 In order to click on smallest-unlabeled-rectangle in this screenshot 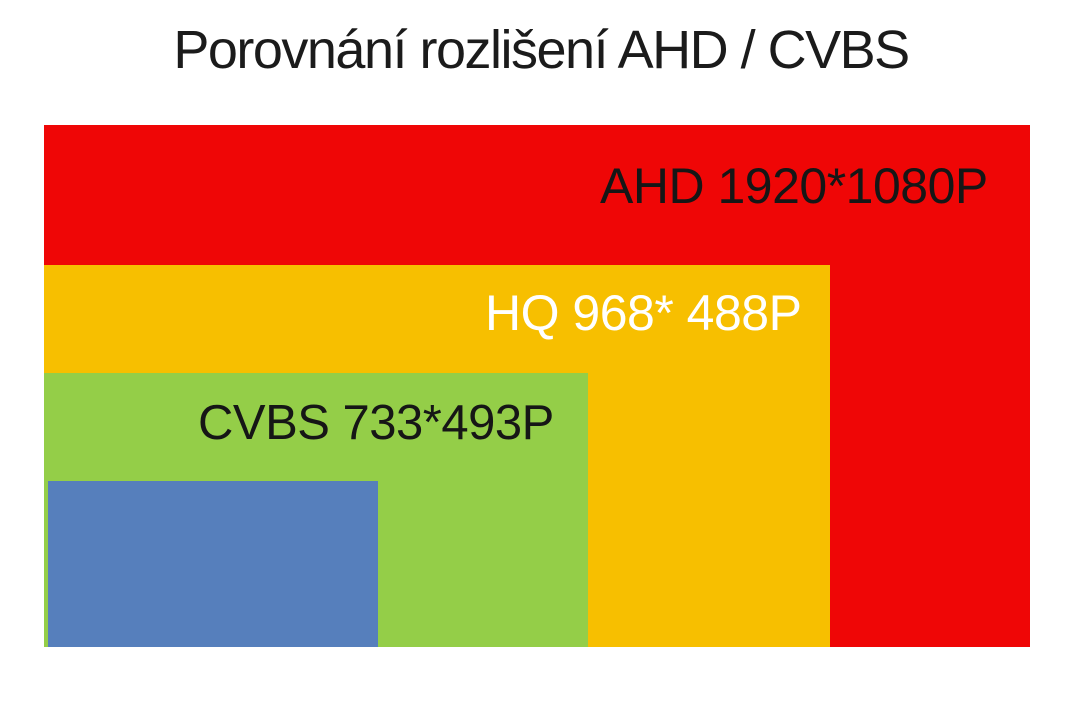, I will do `click(213, 564)`.